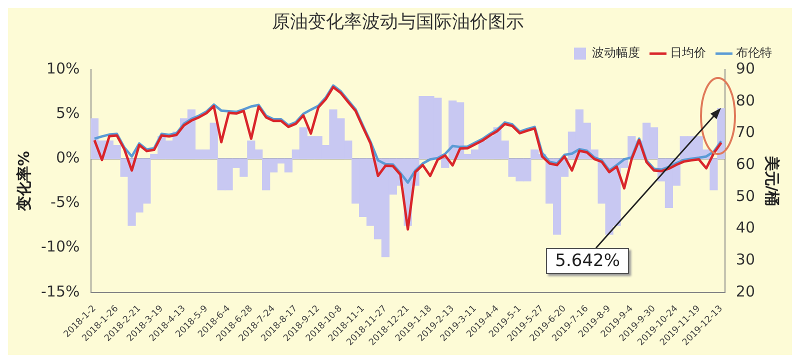 The height and width of the screenshot is (363, 800). I want to click on chart-title: 原油变化率波动与国际油价图示, so click(398, 21).